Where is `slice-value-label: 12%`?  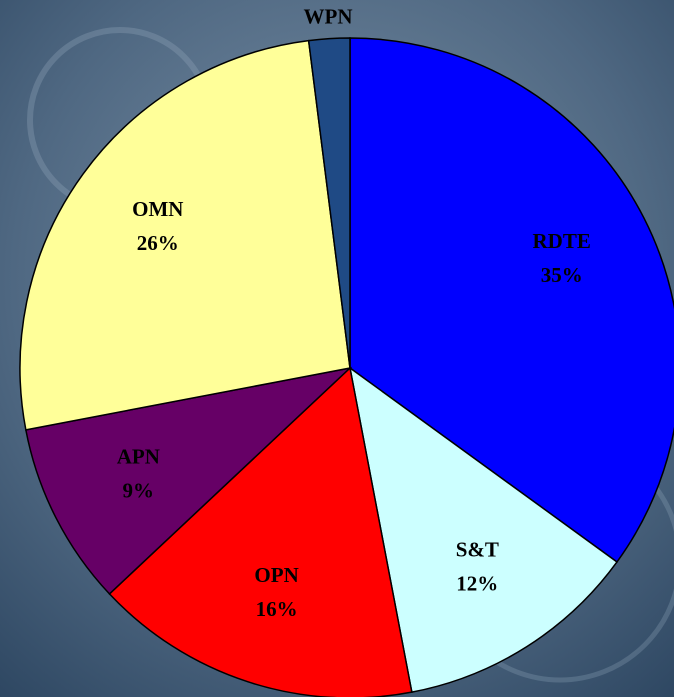 slice-value-label: 12% is located at coordinates (477, 583).